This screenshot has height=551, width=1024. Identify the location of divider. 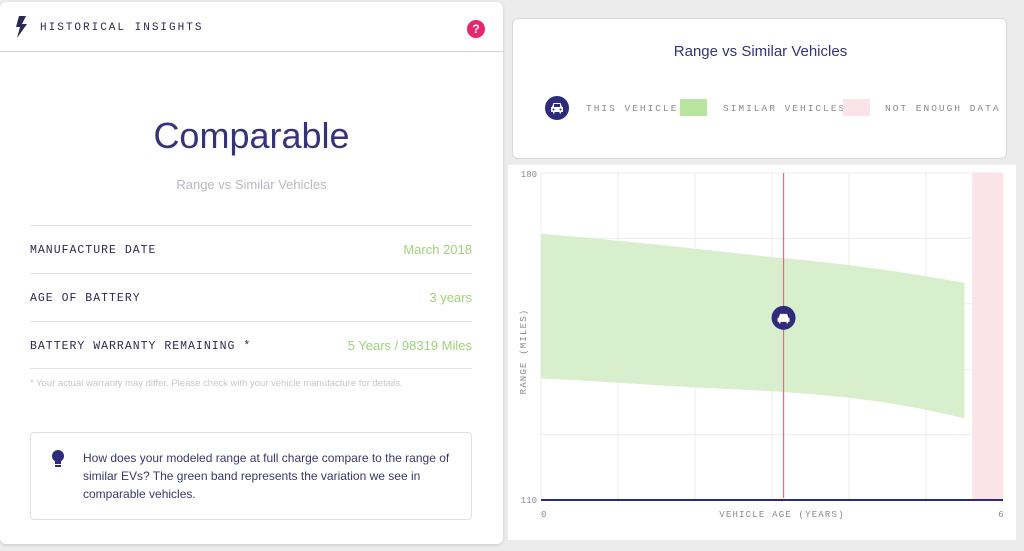
(251, 368).